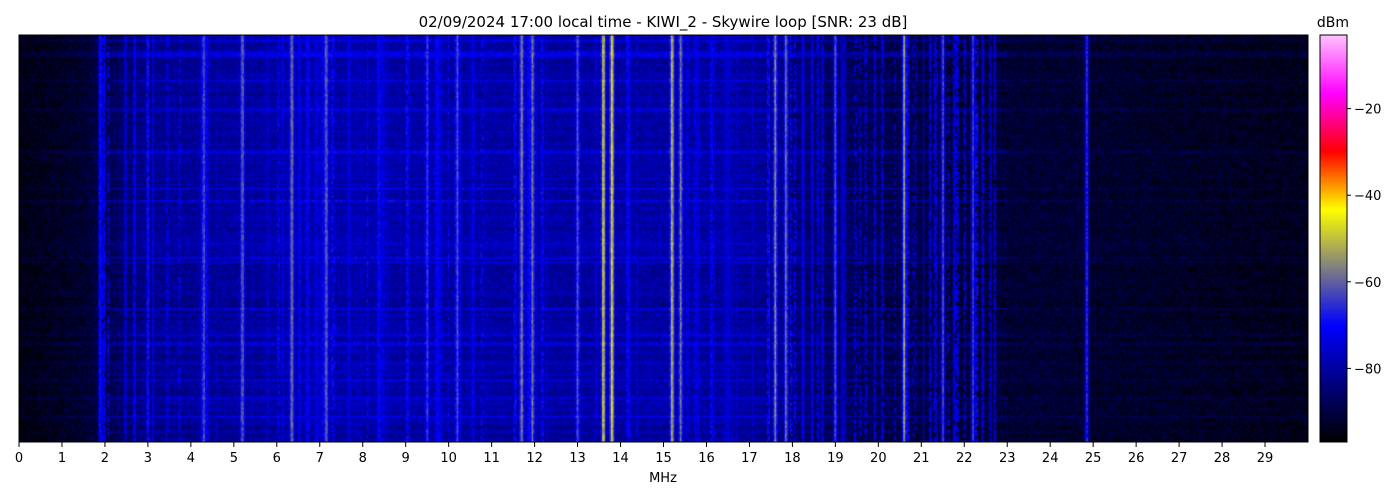 This screenshot has height=500, width=1400. I want to click on x-tick-label: 17, so click(749, 458).